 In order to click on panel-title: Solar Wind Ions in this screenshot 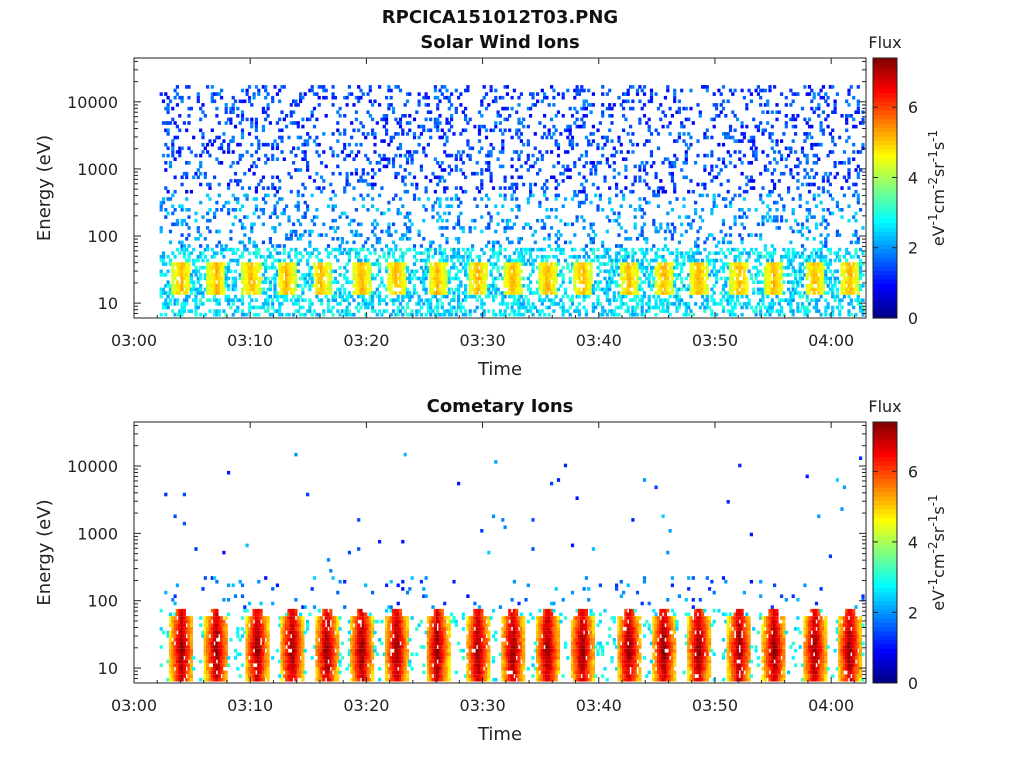, I will do `click(499, 42)`.